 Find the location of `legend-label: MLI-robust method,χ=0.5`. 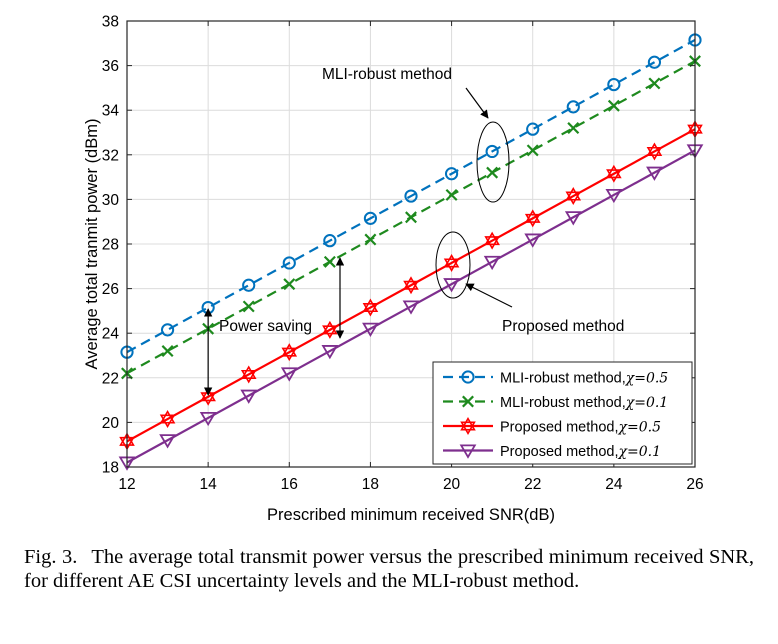

legend-label: MLI-robust method,χ=0.5 is located at coordinates (584, 379).